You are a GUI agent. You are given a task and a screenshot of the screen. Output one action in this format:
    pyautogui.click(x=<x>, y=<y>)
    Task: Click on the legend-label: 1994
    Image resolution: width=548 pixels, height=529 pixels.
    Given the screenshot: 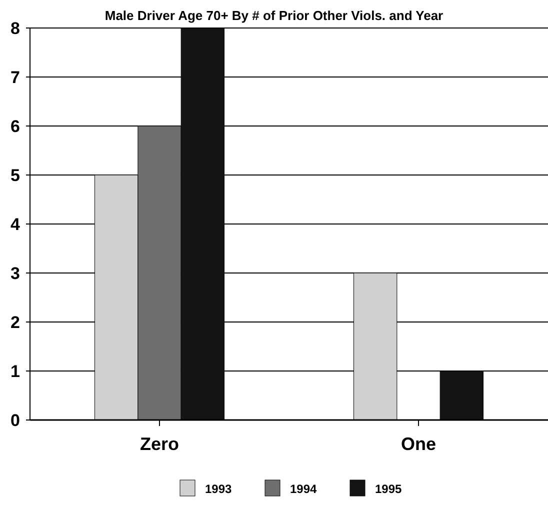 What is the action you would take?
    pyautogui.click(x=304, y=489)
    